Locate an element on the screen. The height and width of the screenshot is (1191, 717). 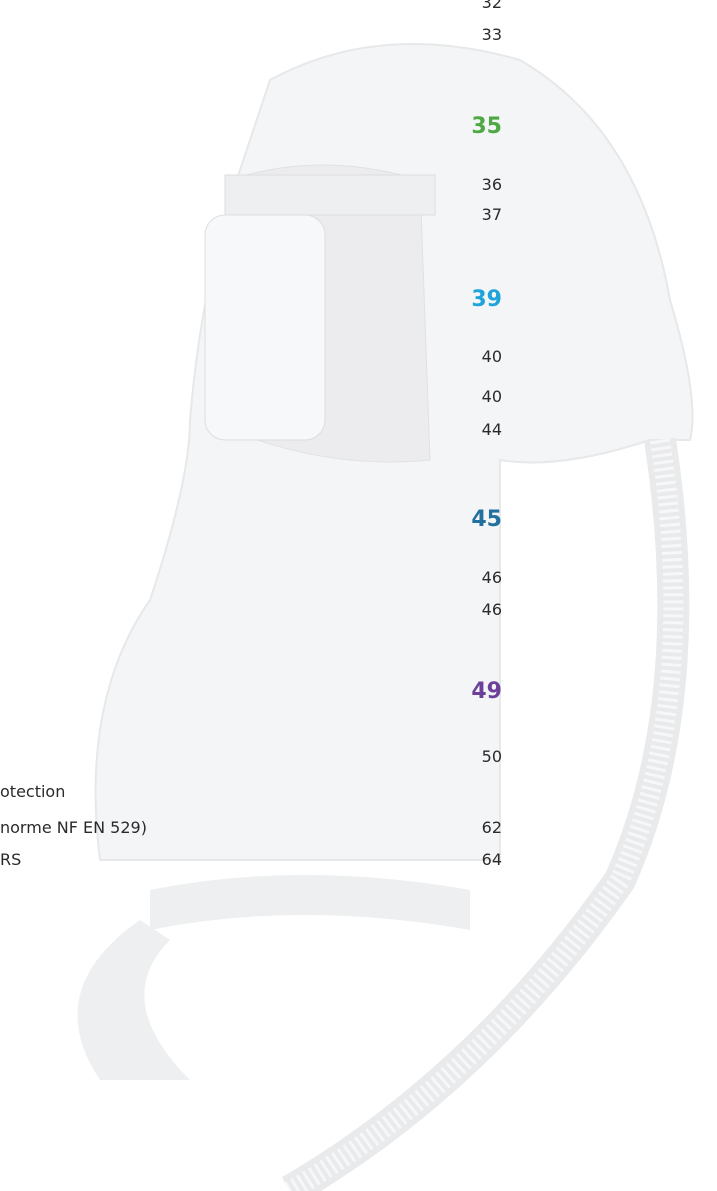
section-entry: 35 is located at coordinates (251, 127).